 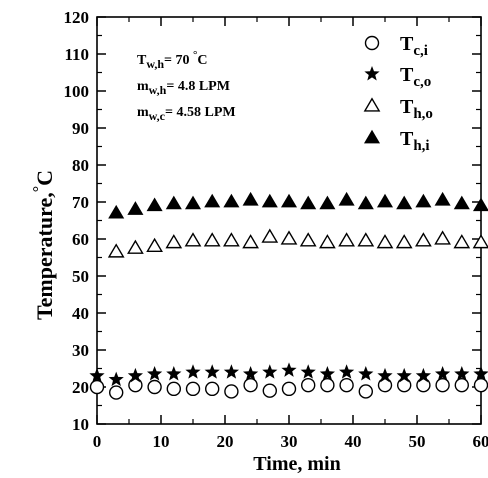 I want to click on series-T-c,i, so click(x=288, y=388).